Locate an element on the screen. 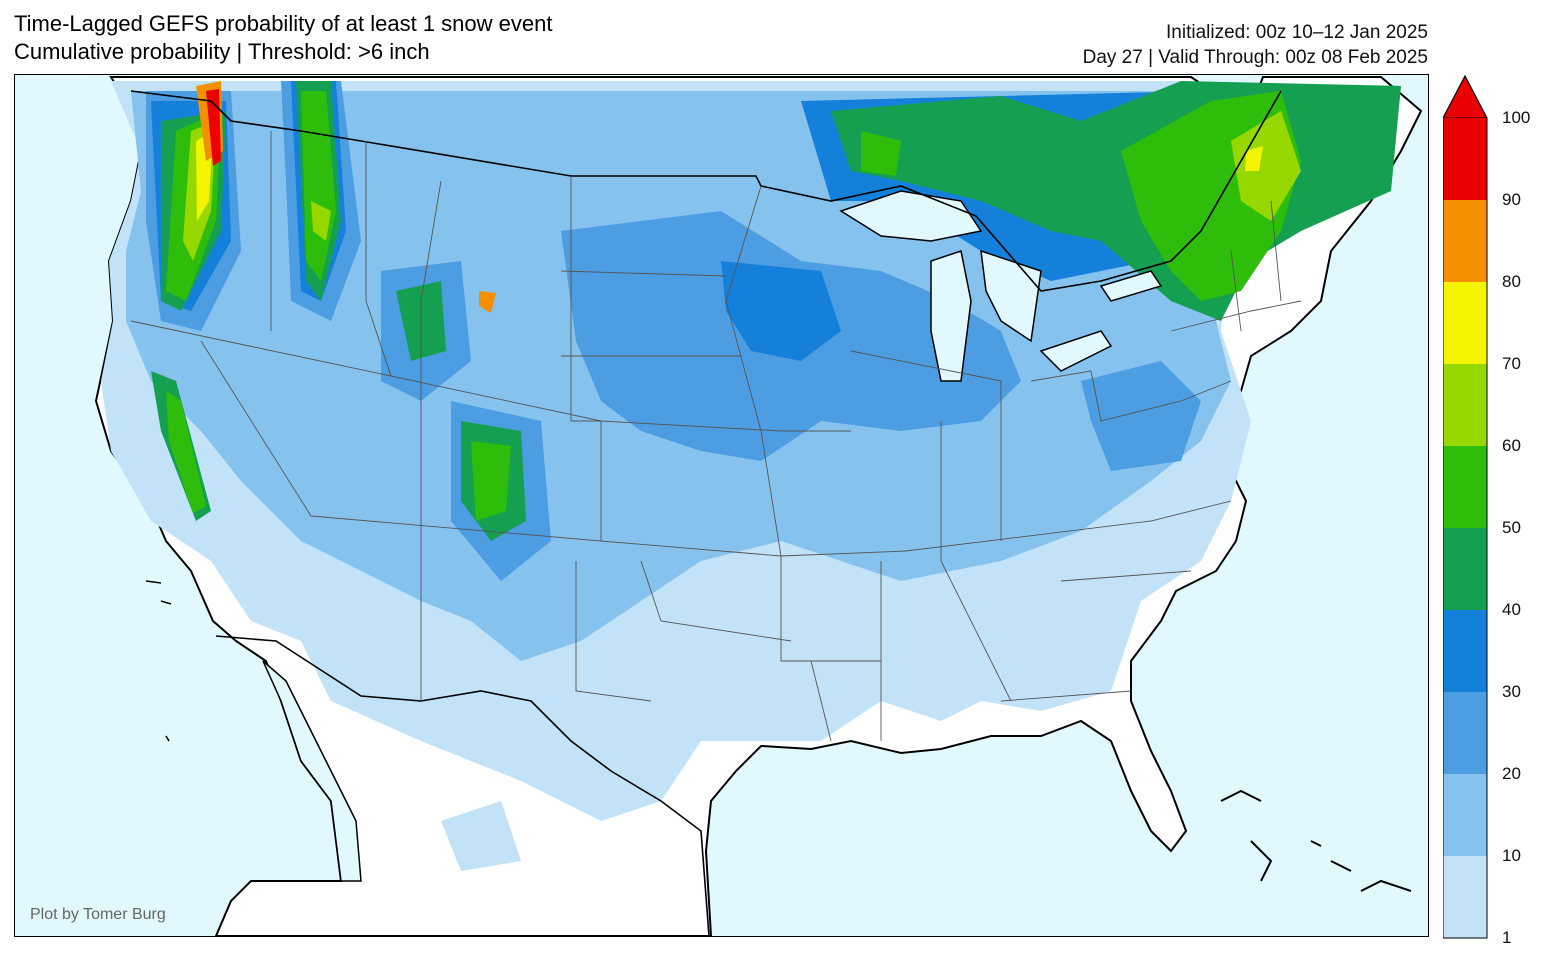 The image size is (1550, 963). colorbar-outline is located at coordinates (1465, 506).